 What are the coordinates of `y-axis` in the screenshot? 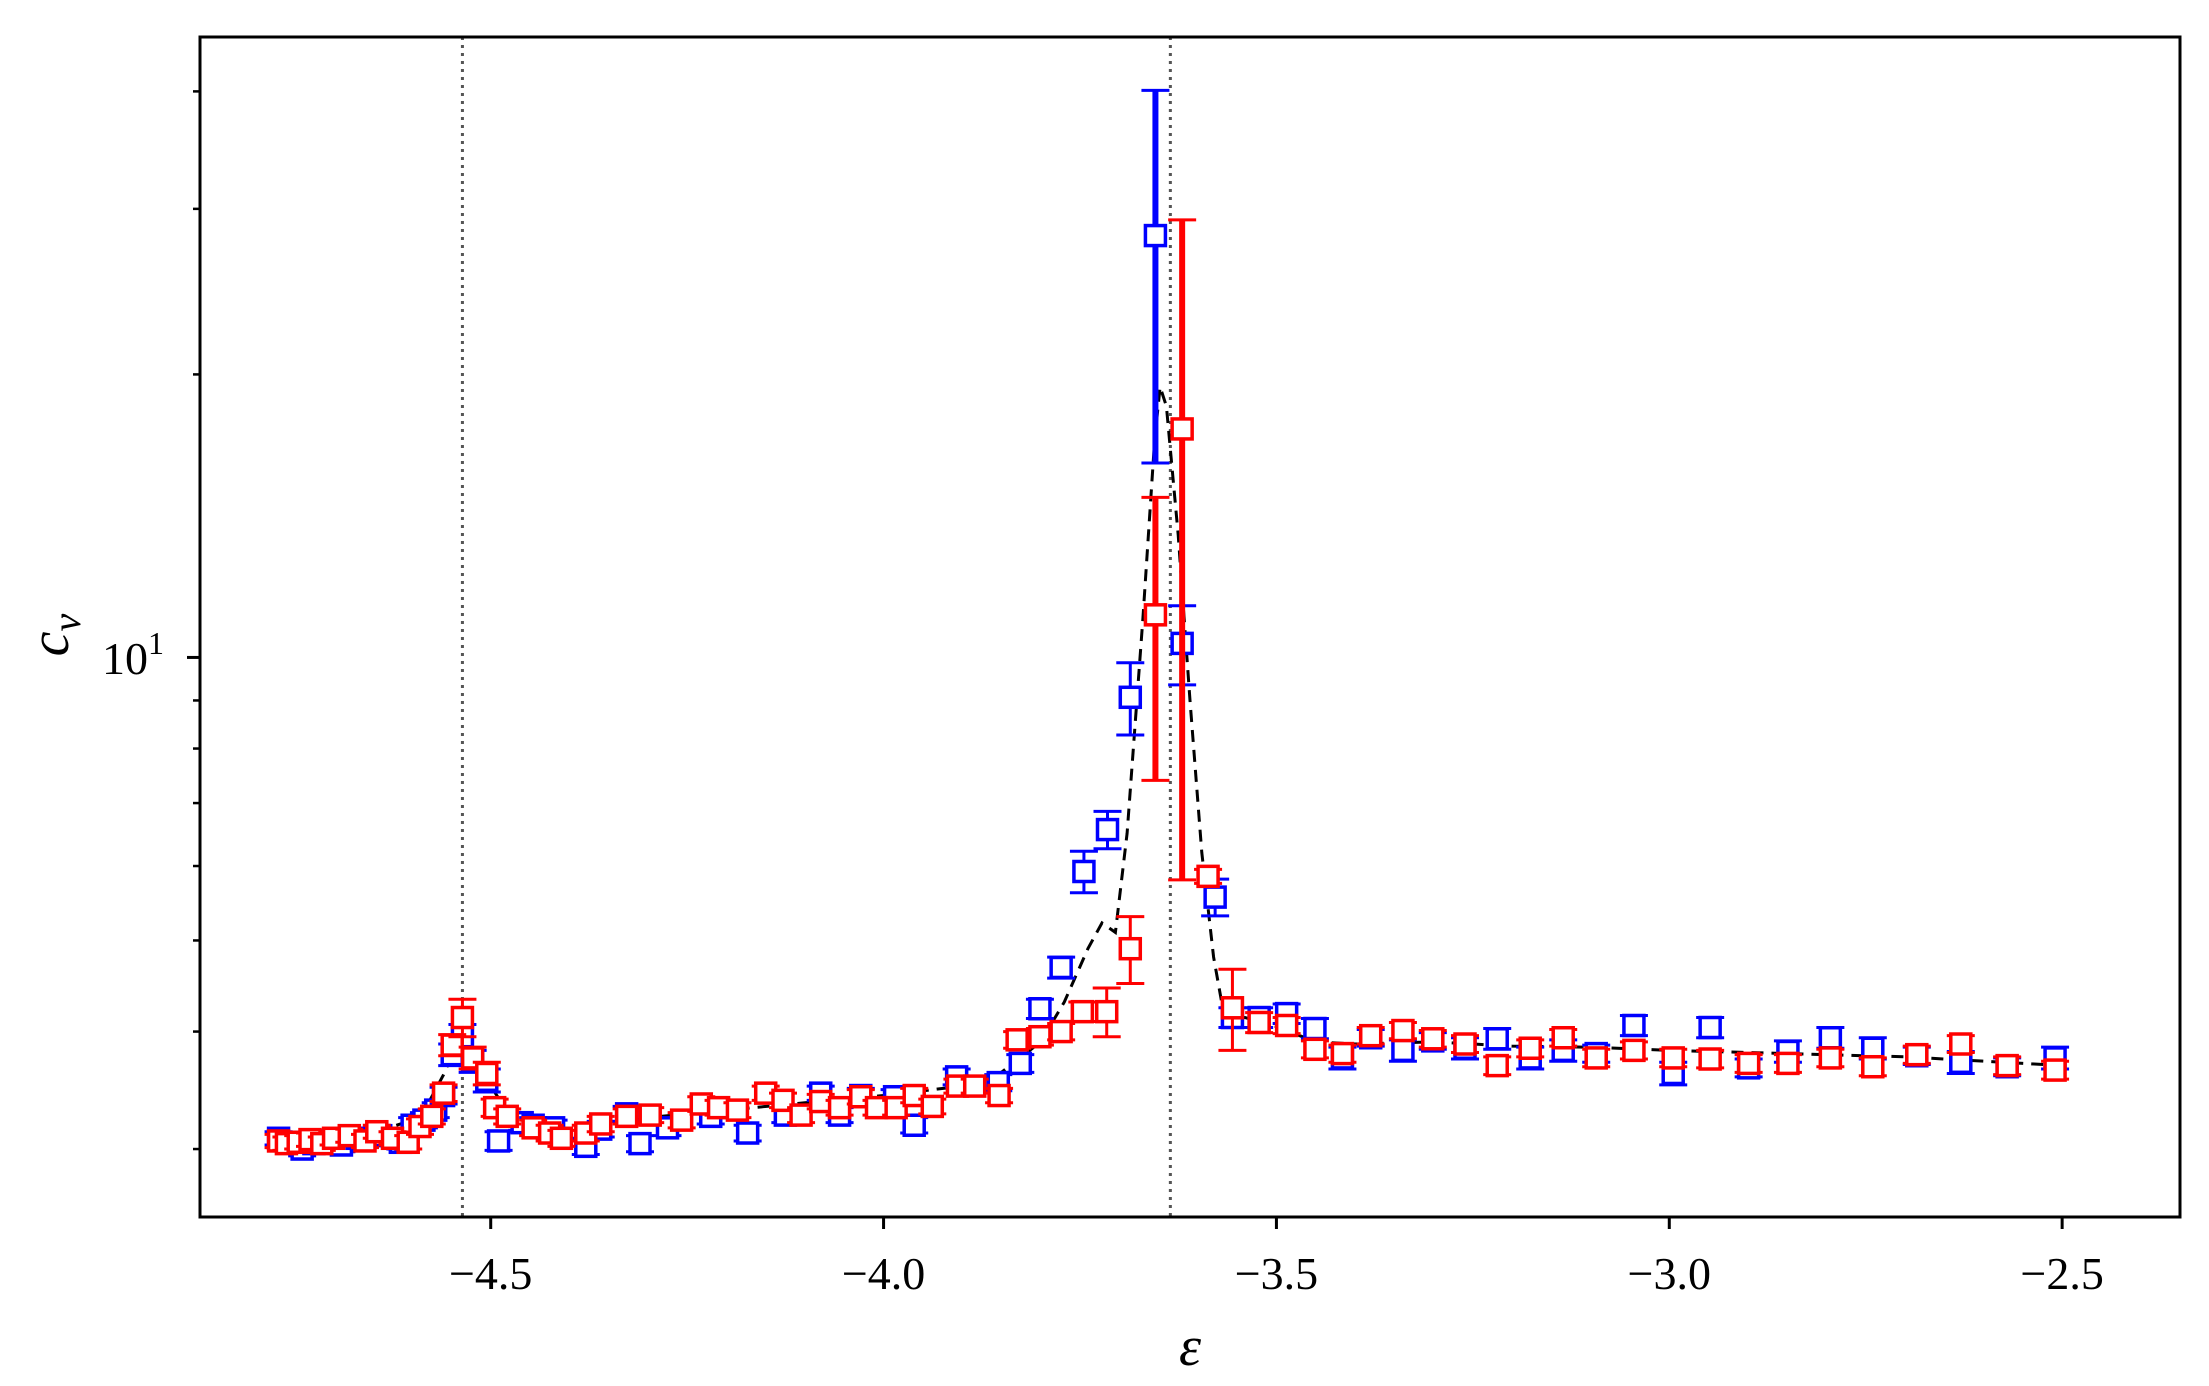 It's located at (193, 620).